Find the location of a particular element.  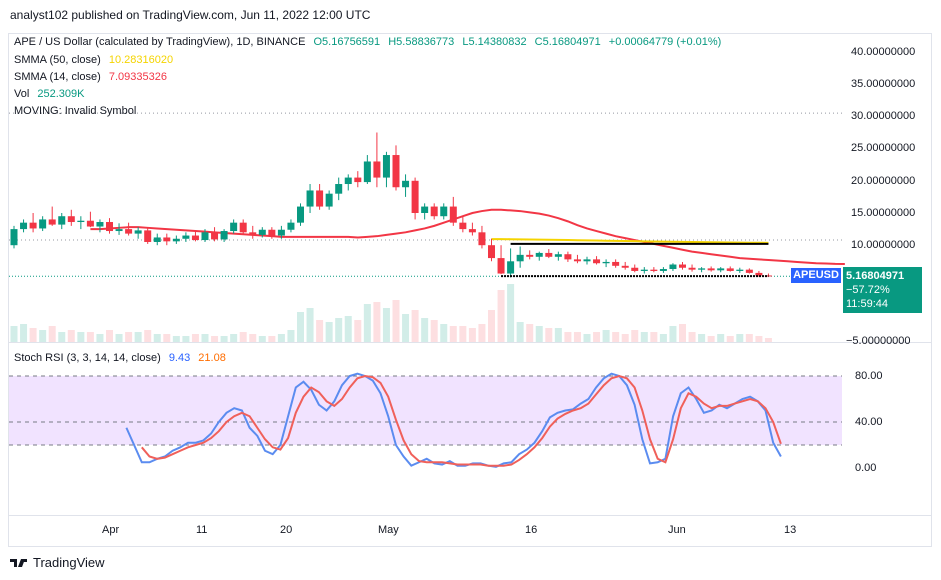

ohlc-open: O5.16756591 is located at coordinates (347, 42).